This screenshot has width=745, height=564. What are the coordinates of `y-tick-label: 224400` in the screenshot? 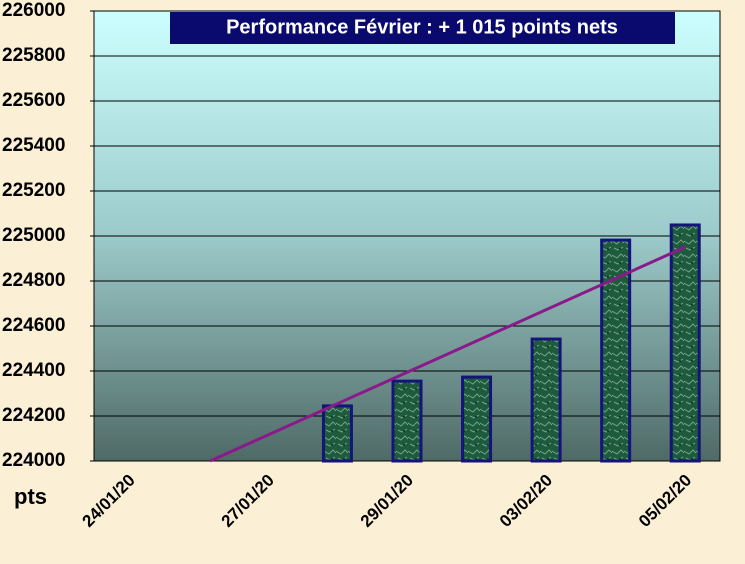 It's located at (33, 370).